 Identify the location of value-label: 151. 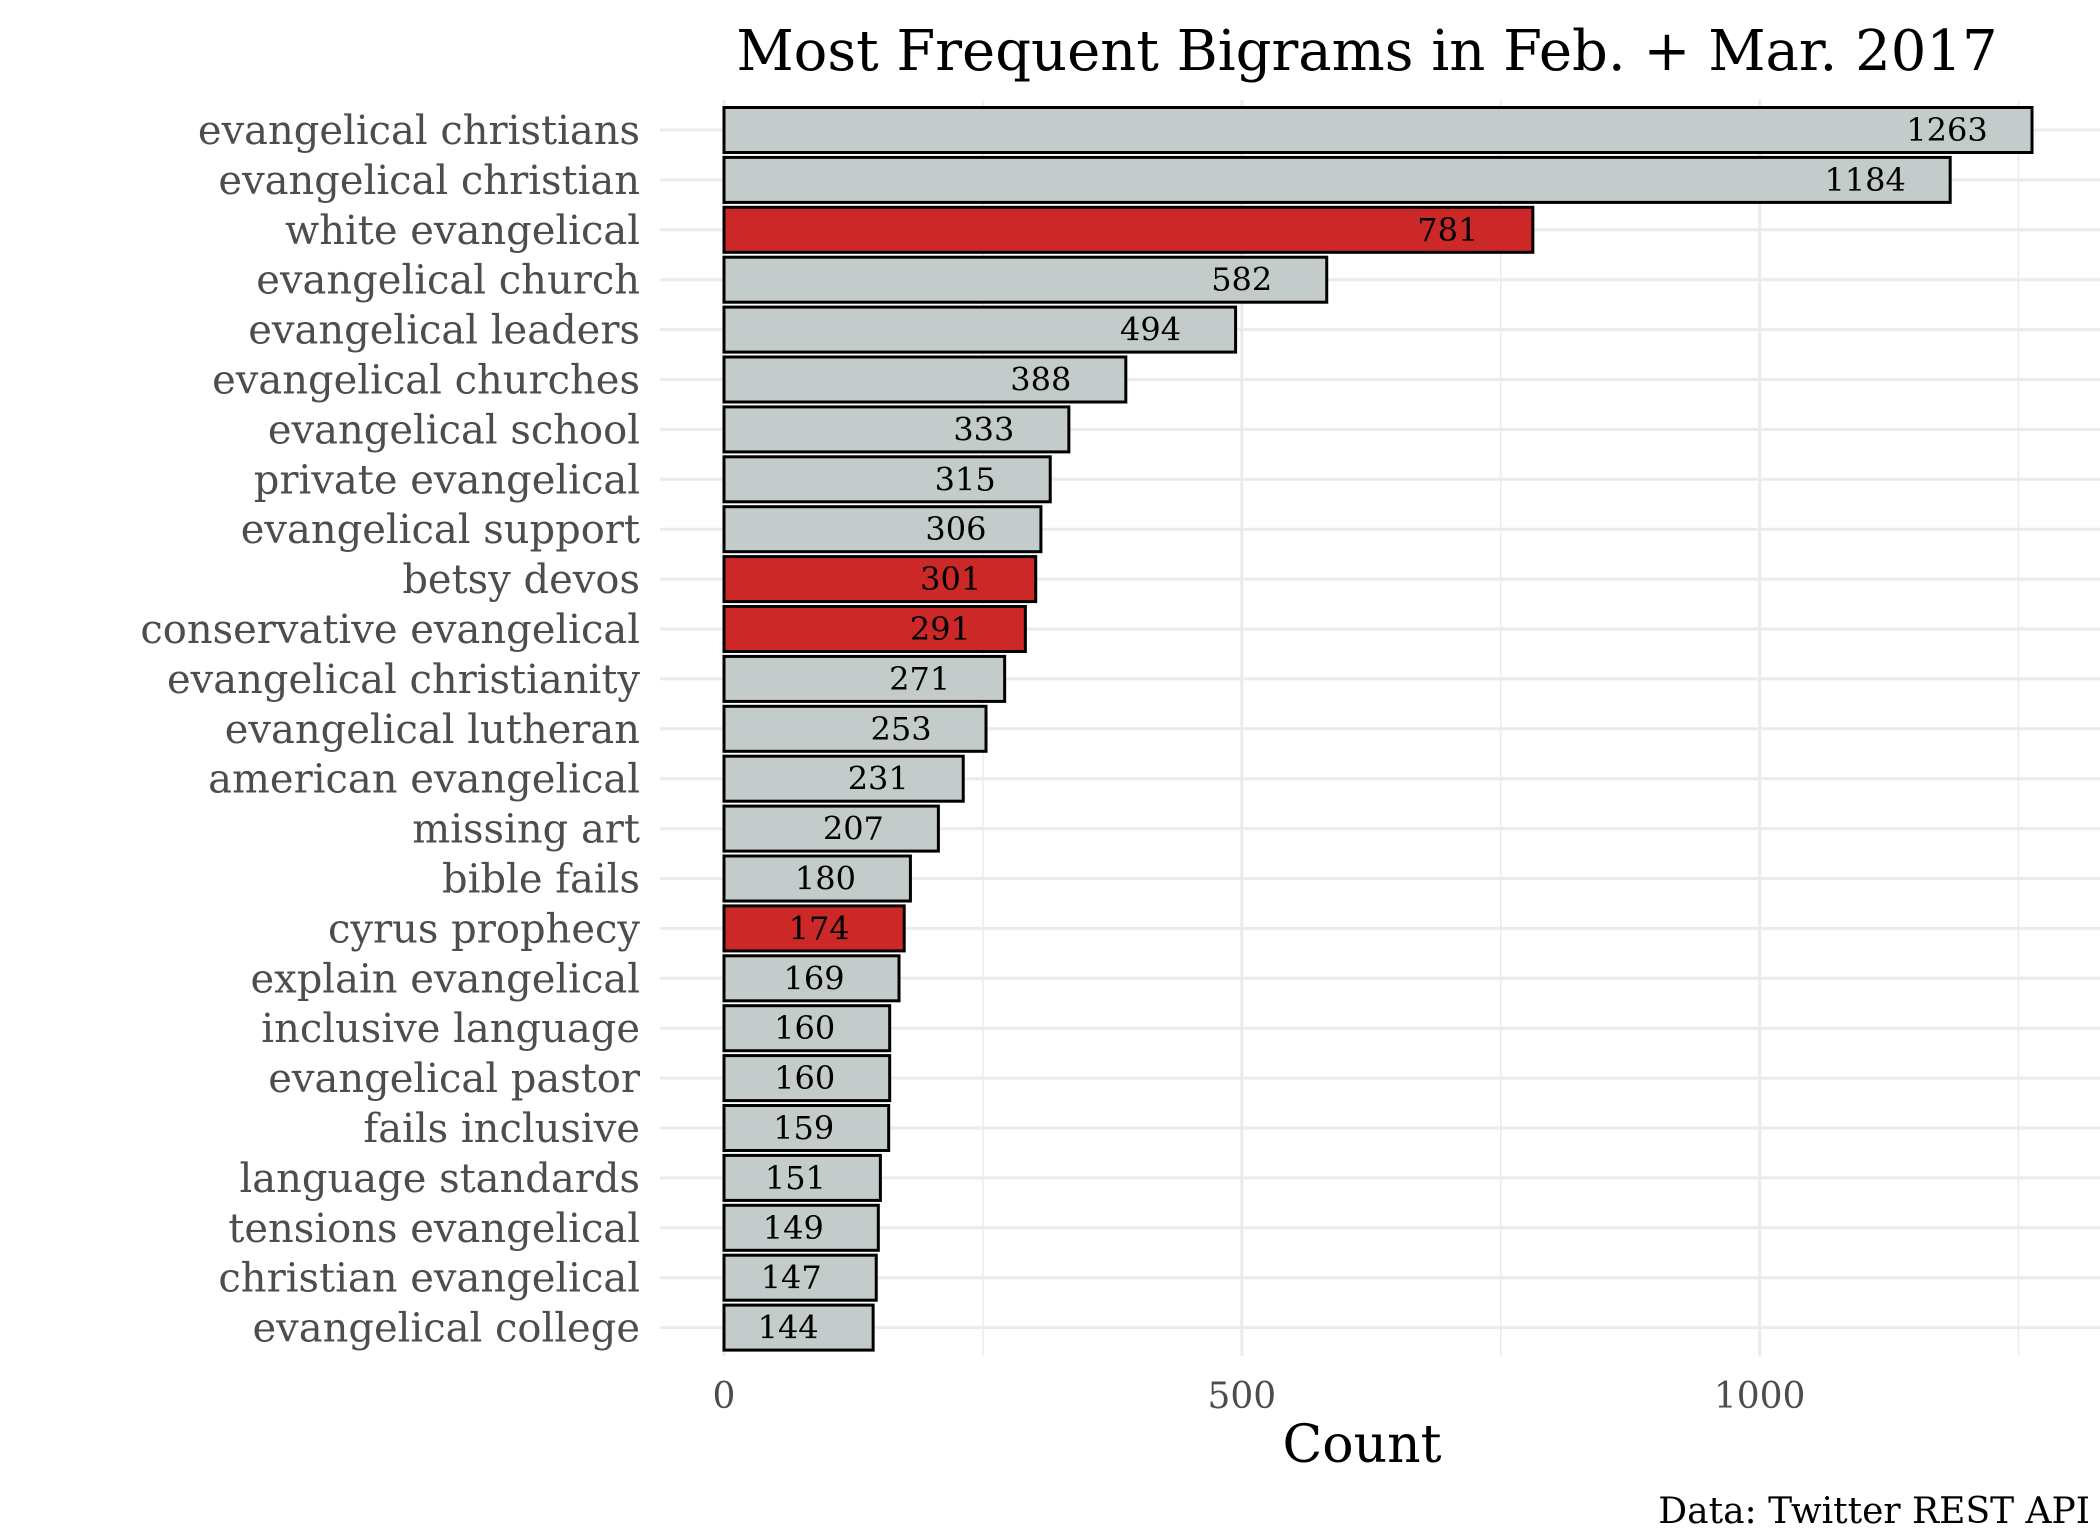
(795, 1178).